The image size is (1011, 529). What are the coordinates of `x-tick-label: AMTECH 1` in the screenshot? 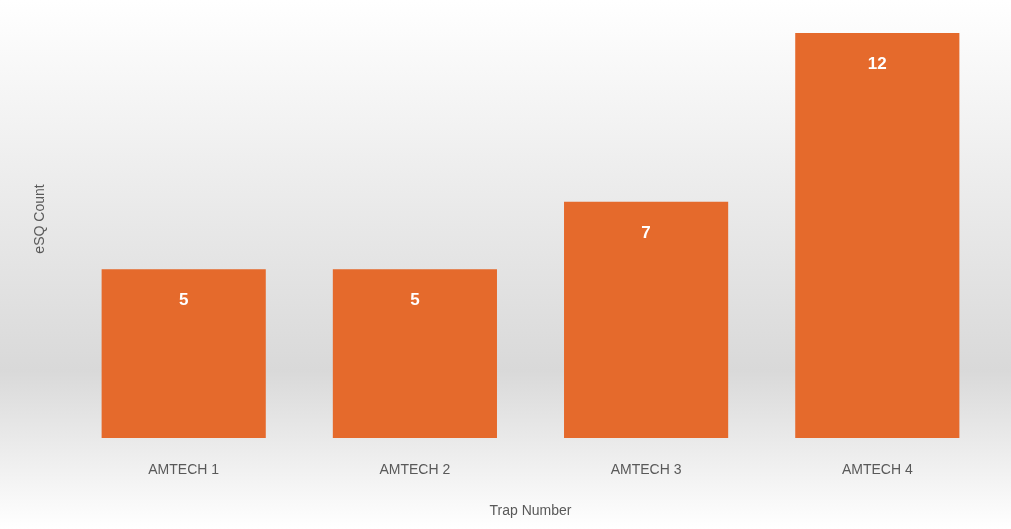 It's located at (184, 469).